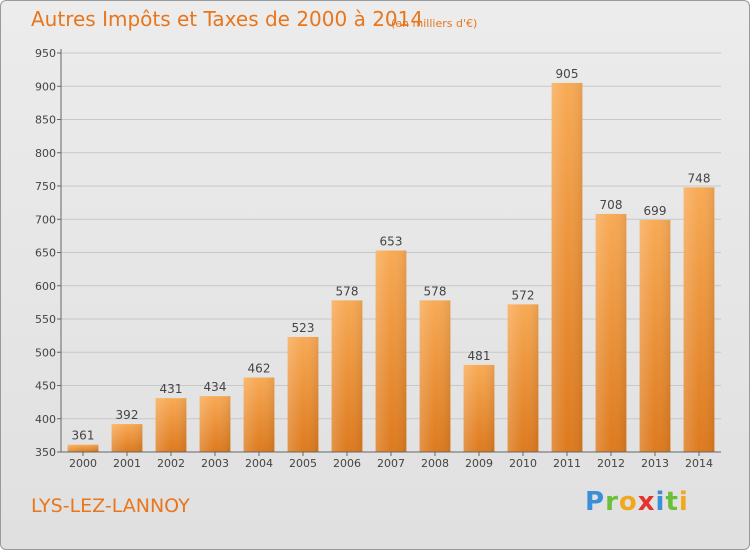 The width and height of the screenshot is (750, 550). What do you see at coordinates (595, 502) in the screenshot?
I see `logo-letter: P` at bounding box center [595, 502].